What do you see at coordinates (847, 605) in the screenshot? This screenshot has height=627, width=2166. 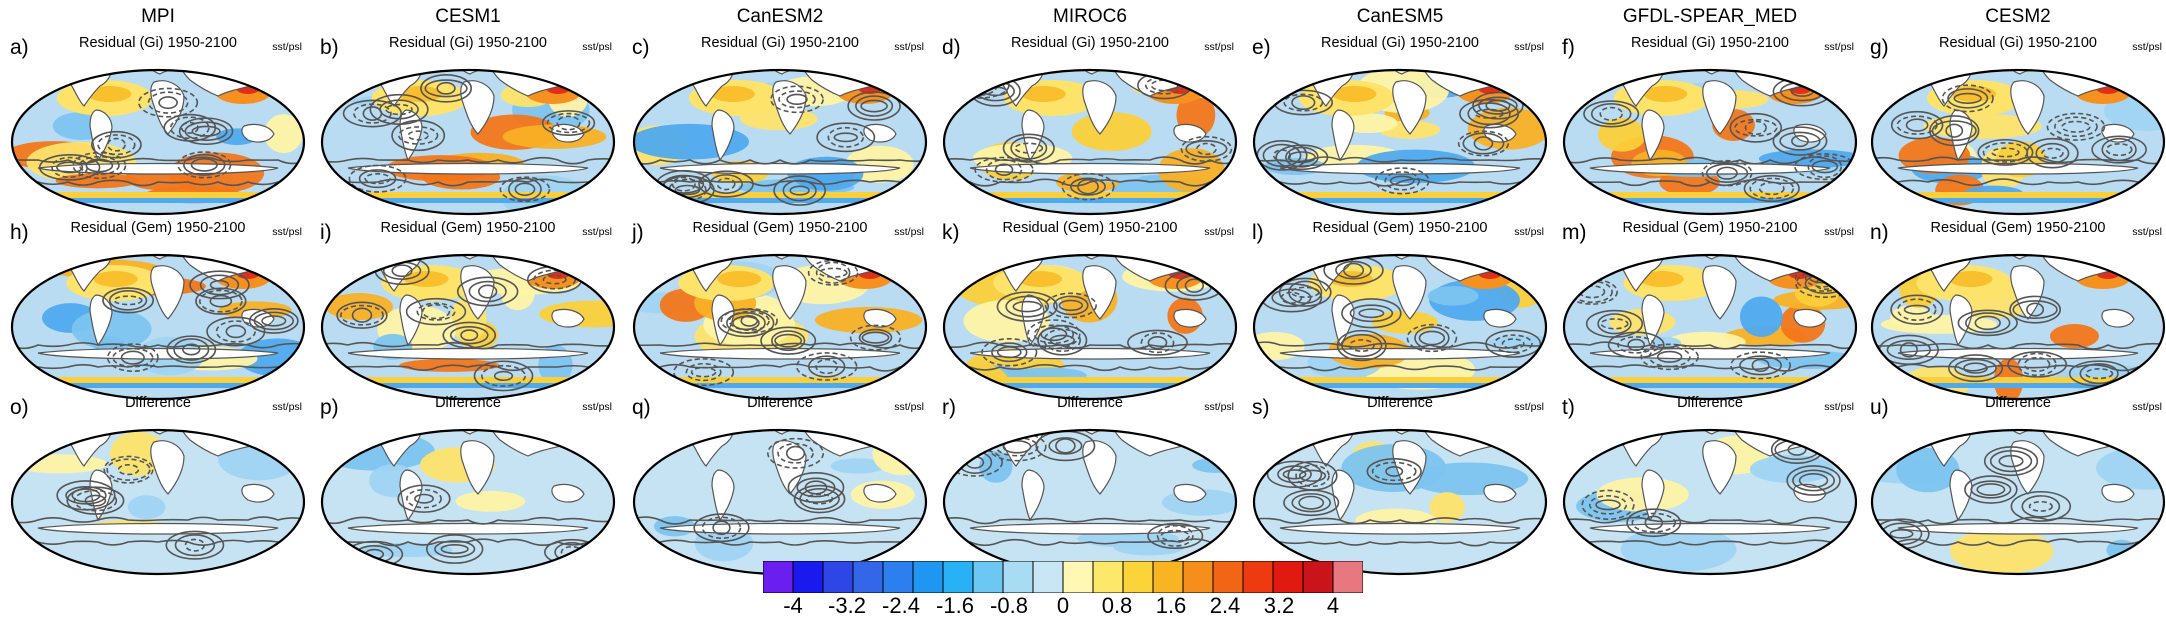 I see `colorbar-tick-label: -3.2` at bounding box center [847, 605].